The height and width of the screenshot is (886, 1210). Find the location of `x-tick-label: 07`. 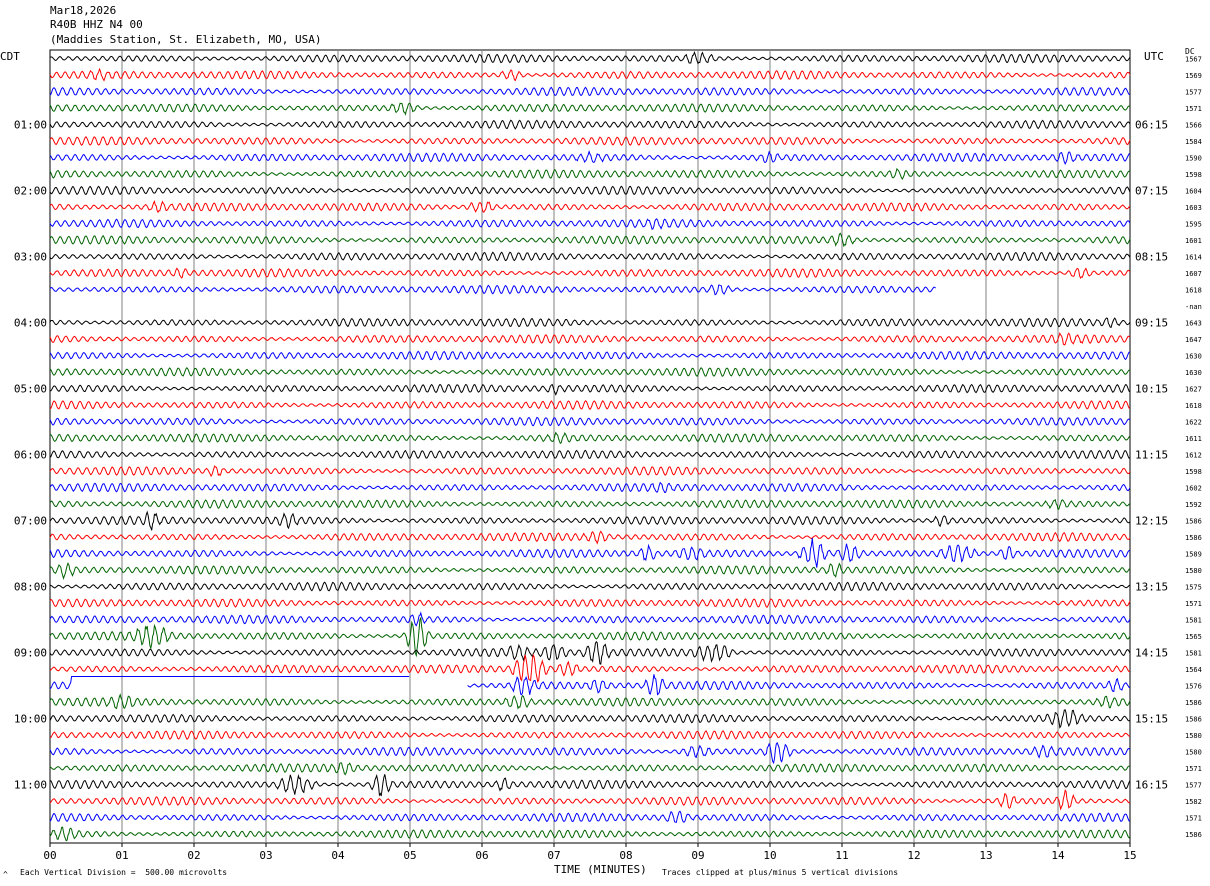

x-tick-label: 07 is located at coordinates (553, 855).